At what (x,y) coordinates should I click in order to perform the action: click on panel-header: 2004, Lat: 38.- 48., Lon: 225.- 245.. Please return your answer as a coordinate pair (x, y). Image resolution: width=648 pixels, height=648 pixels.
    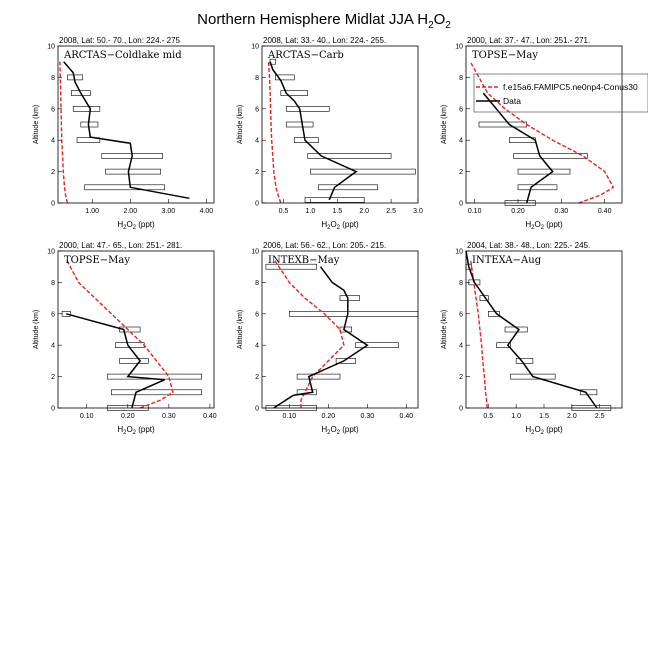
    Looking at the image, I should click on (528, 245).